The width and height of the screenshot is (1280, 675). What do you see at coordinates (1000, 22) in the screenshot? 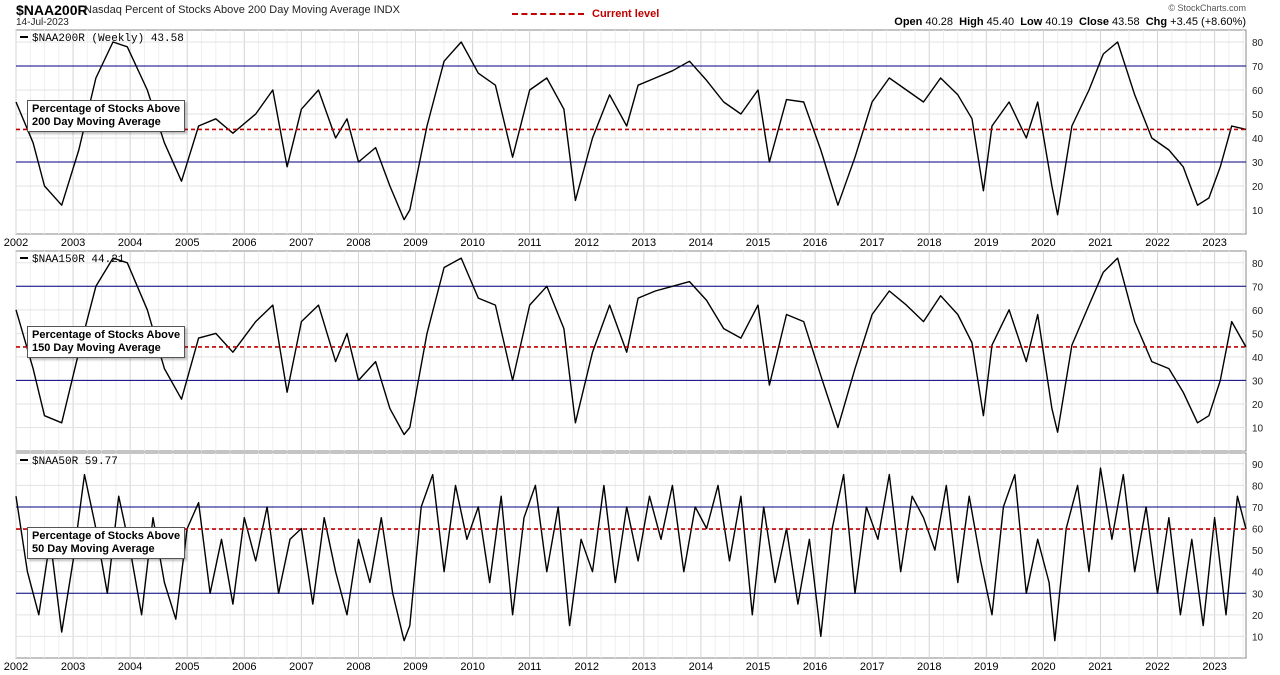
I see `high-value: 45.40` at bounding box center [1000, 22].